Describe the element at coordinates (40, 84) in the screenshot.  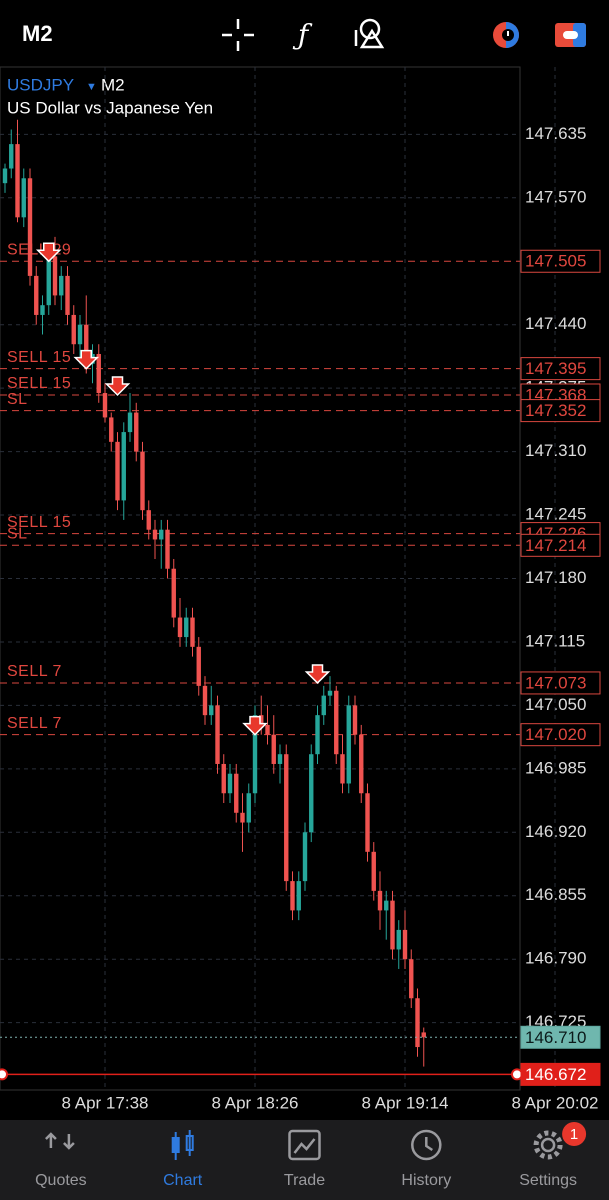
I see `symbol: USDJPY` at that location.